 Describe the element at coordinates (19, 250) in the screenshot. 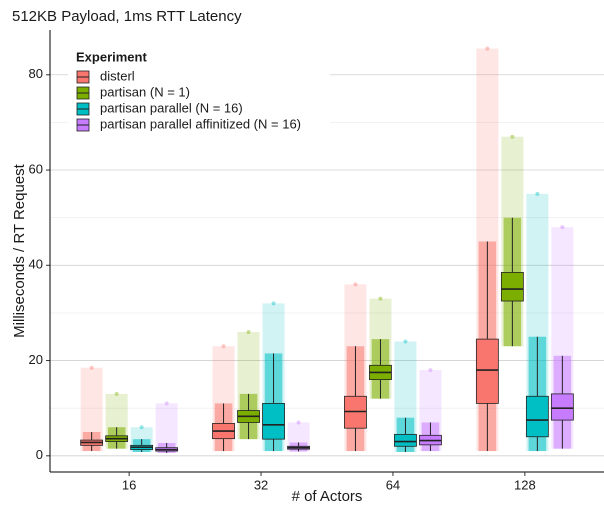

I see `y-axis-label: Milliseconds / RT Request` at that location.